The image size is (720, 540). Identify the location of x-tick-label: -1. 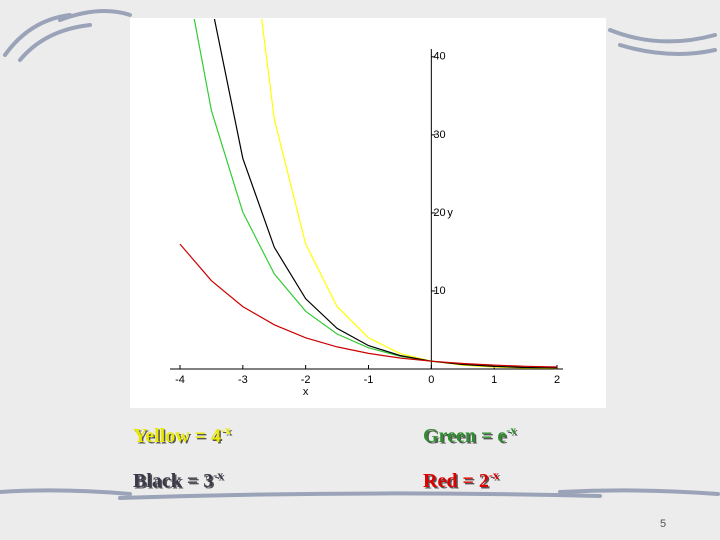
(369, 380).